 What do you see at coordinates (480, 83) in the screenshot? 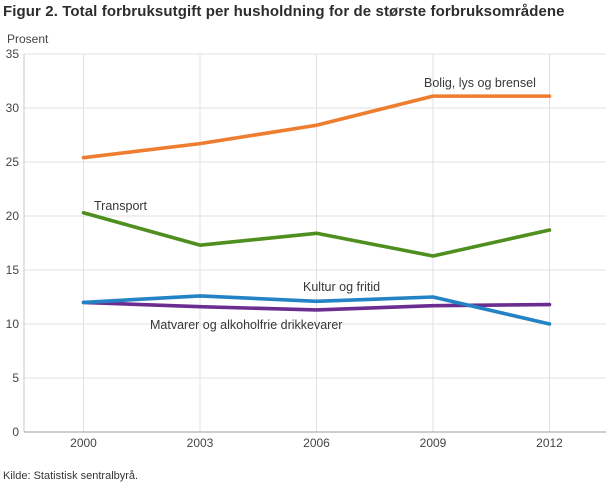
I see `series-label-bolig-lys-og-brensel: Bolig, lys og brensel` at bounding box center [480, 83].